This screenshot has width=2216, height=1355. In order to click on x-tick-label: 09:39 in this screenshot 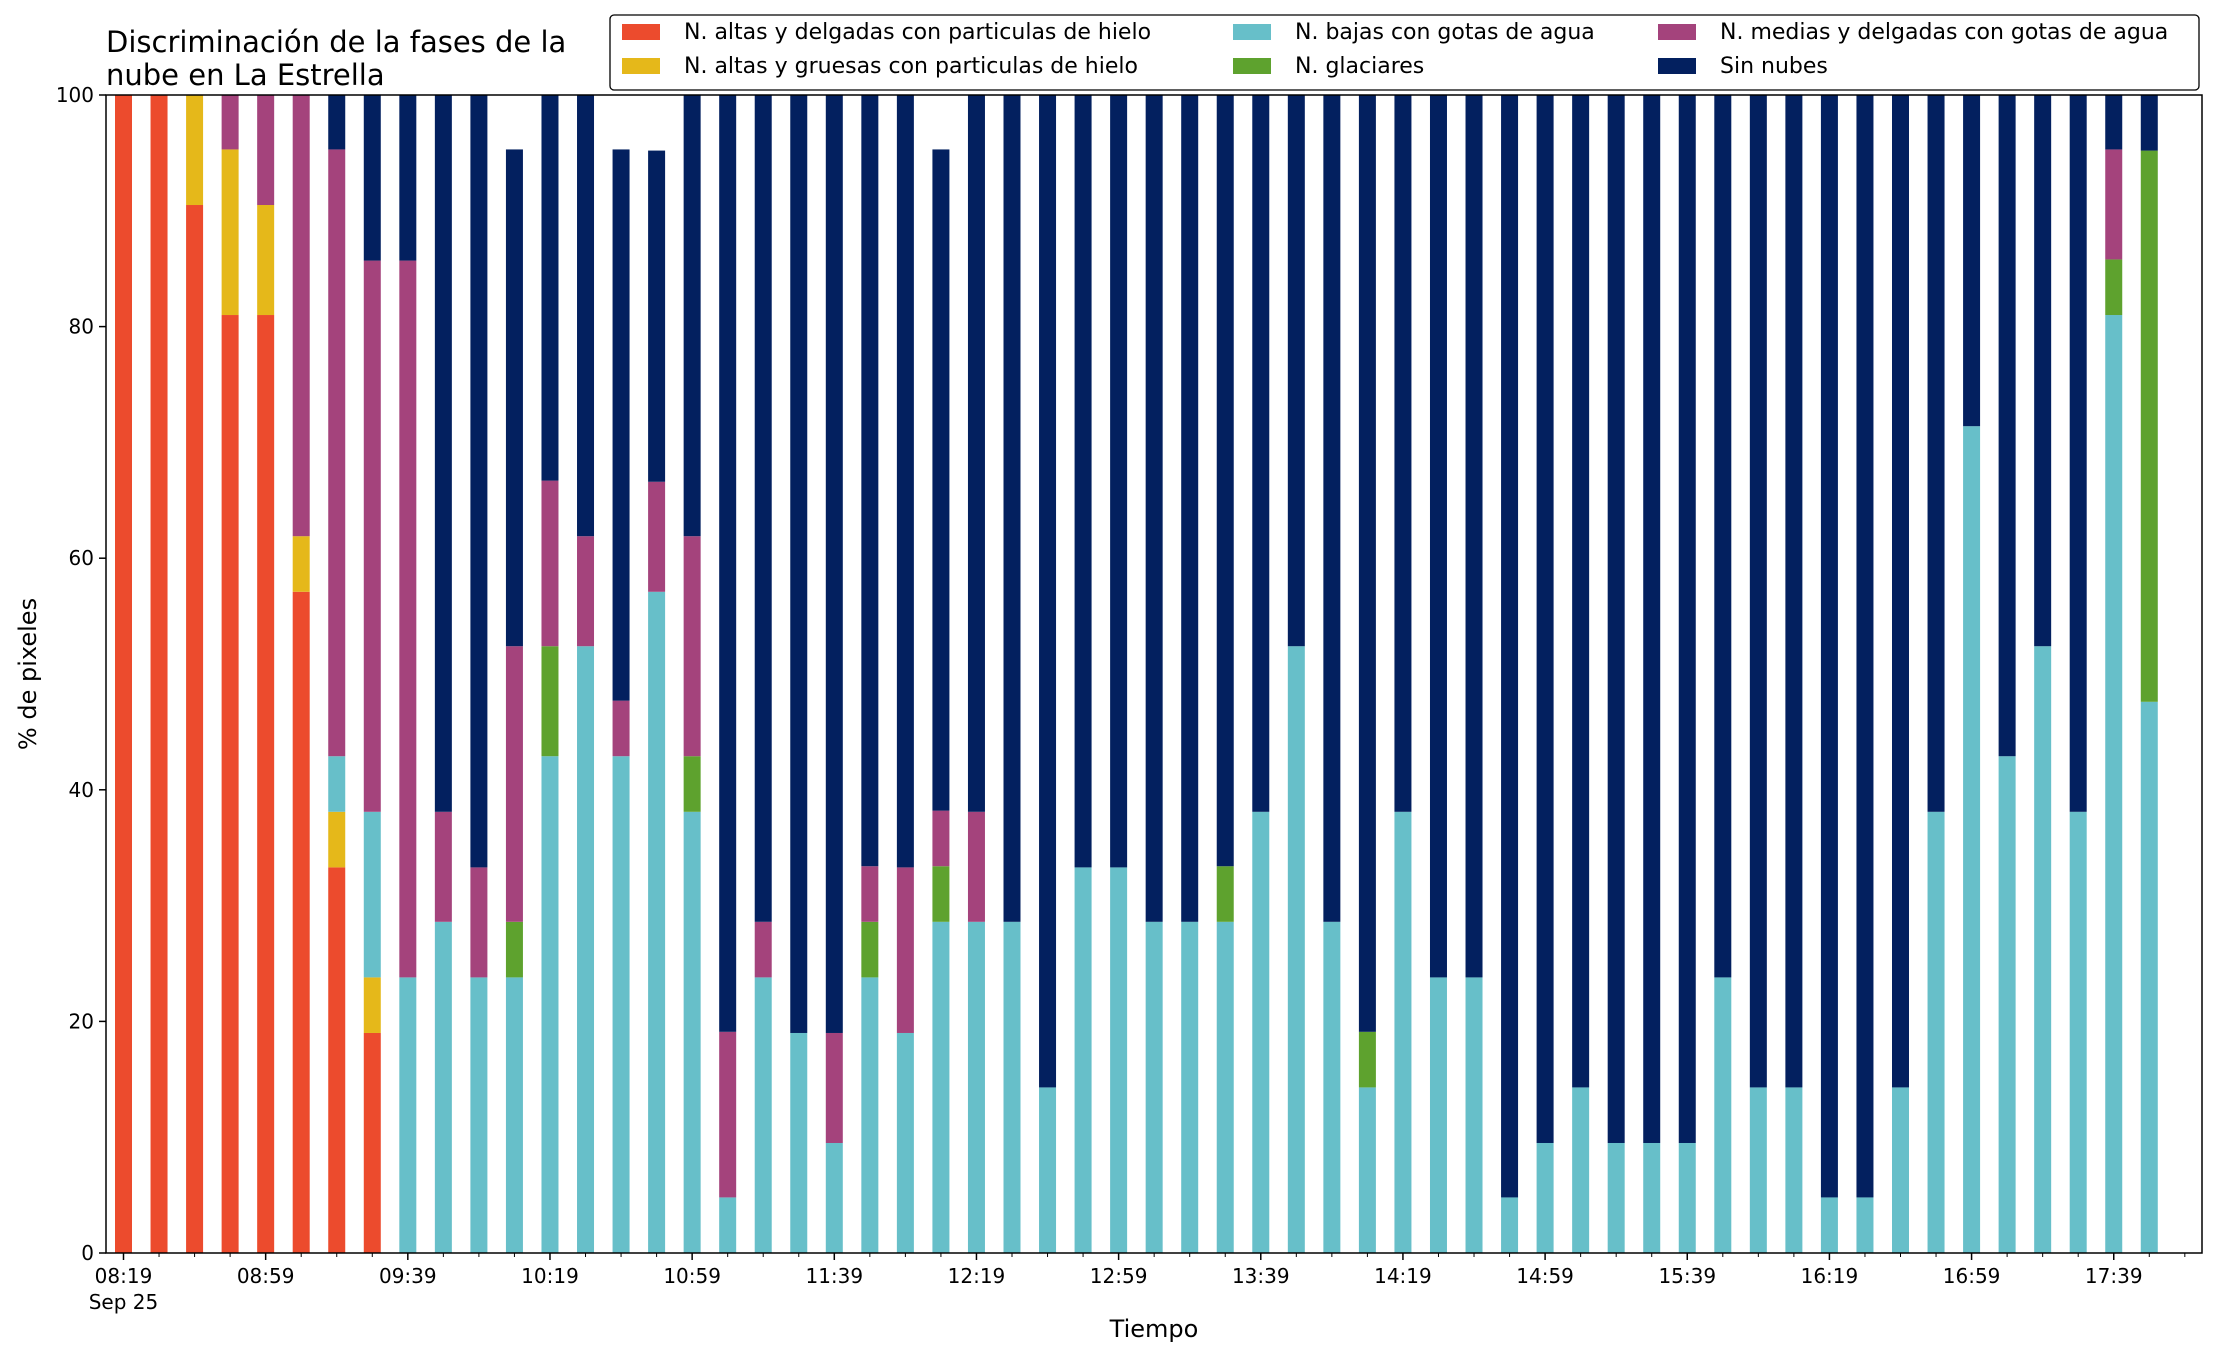, I will do `click(408, 1276)`.